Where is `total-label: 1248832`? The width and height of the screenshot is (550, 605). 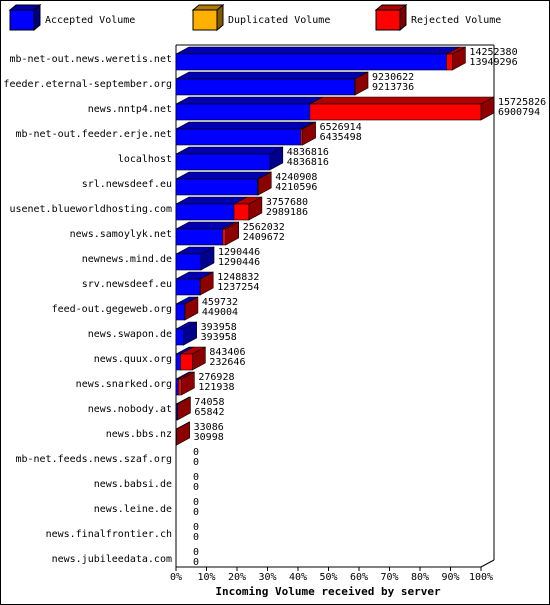 total-label: 1248832 is located at coordinates (238, 277).